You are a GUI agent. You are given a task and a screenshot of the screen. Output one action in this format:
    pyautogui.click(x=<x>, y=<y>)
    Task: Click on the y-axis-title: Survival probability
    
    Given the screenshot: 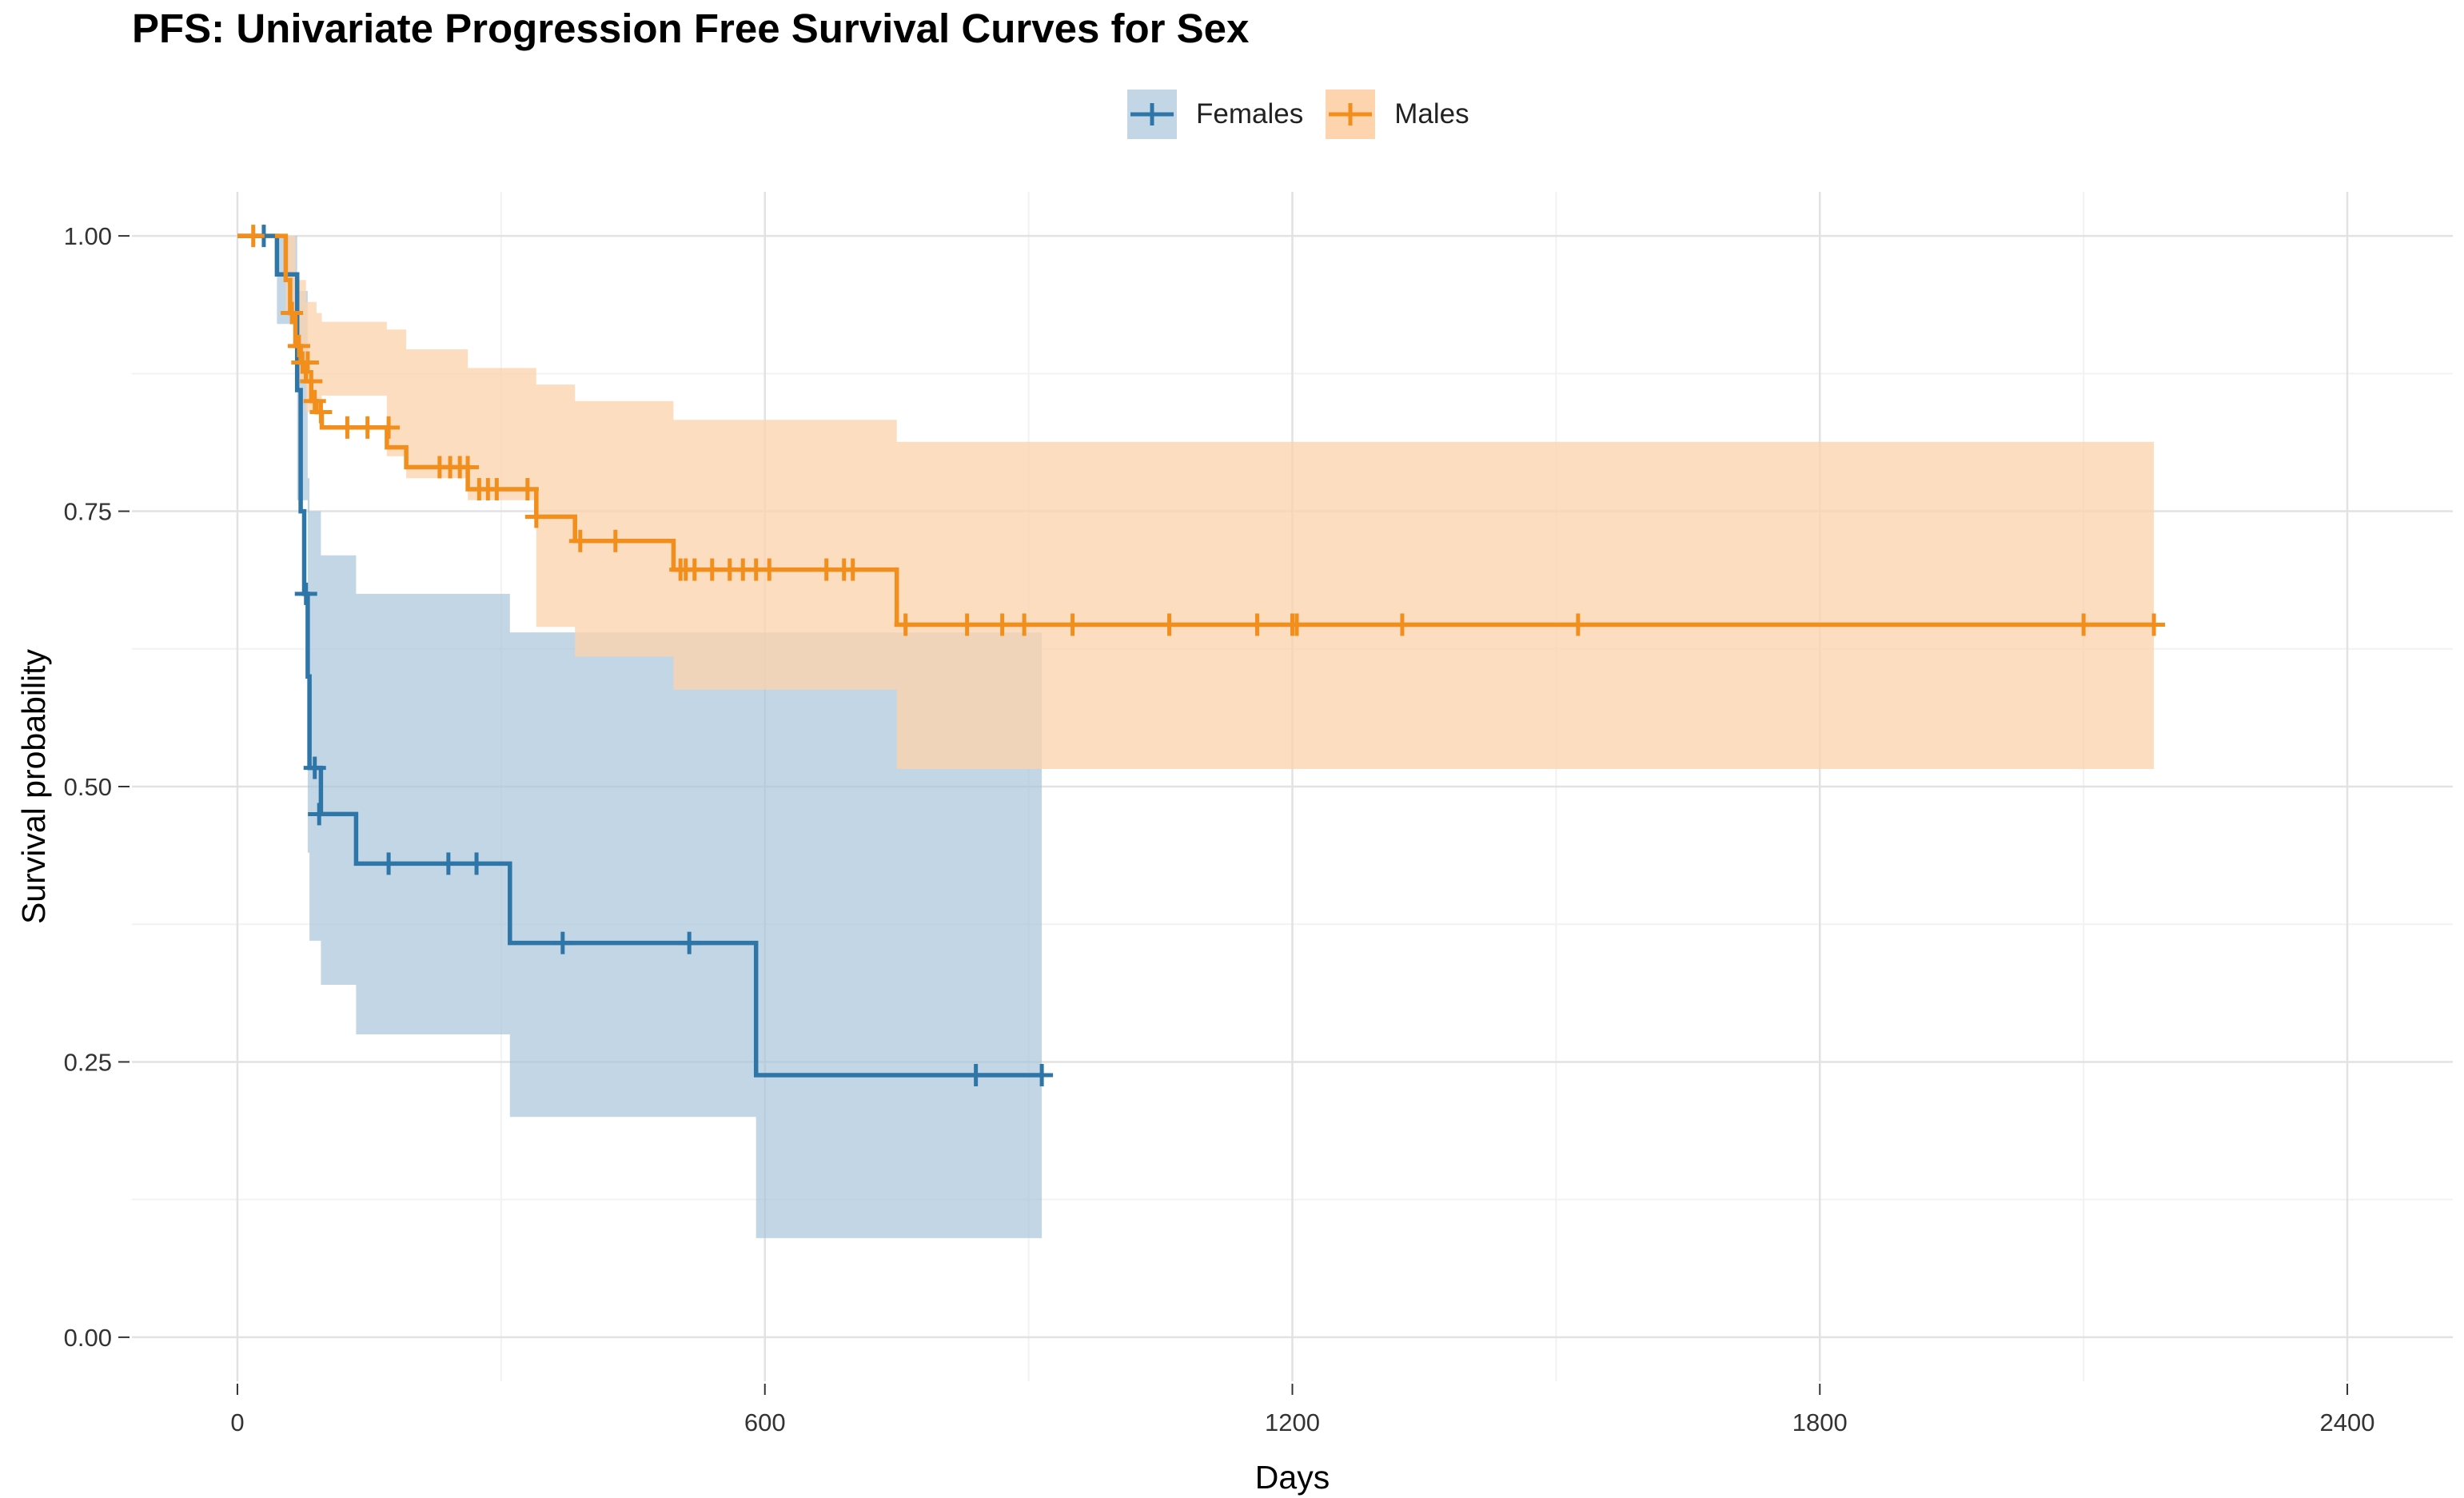 What is the action you would take?
    pyautogui.click(x=33, y=786)
    